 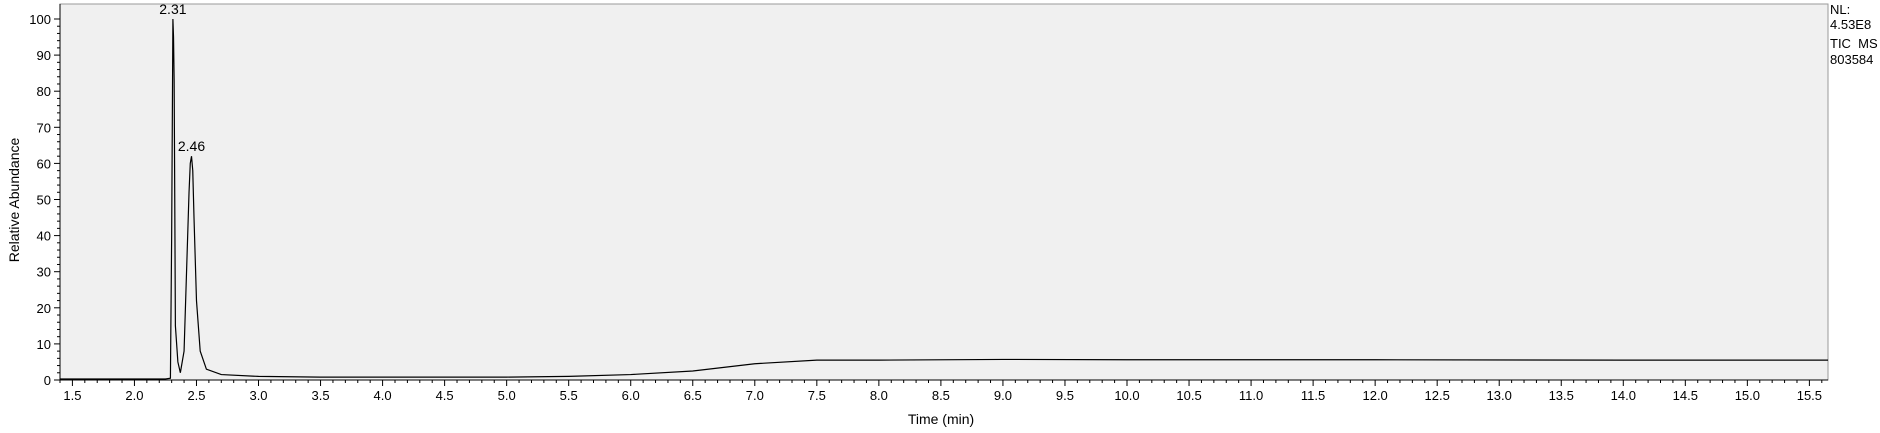 I want to click on x-tick-label: 2.0, so click(x=134, y=395).